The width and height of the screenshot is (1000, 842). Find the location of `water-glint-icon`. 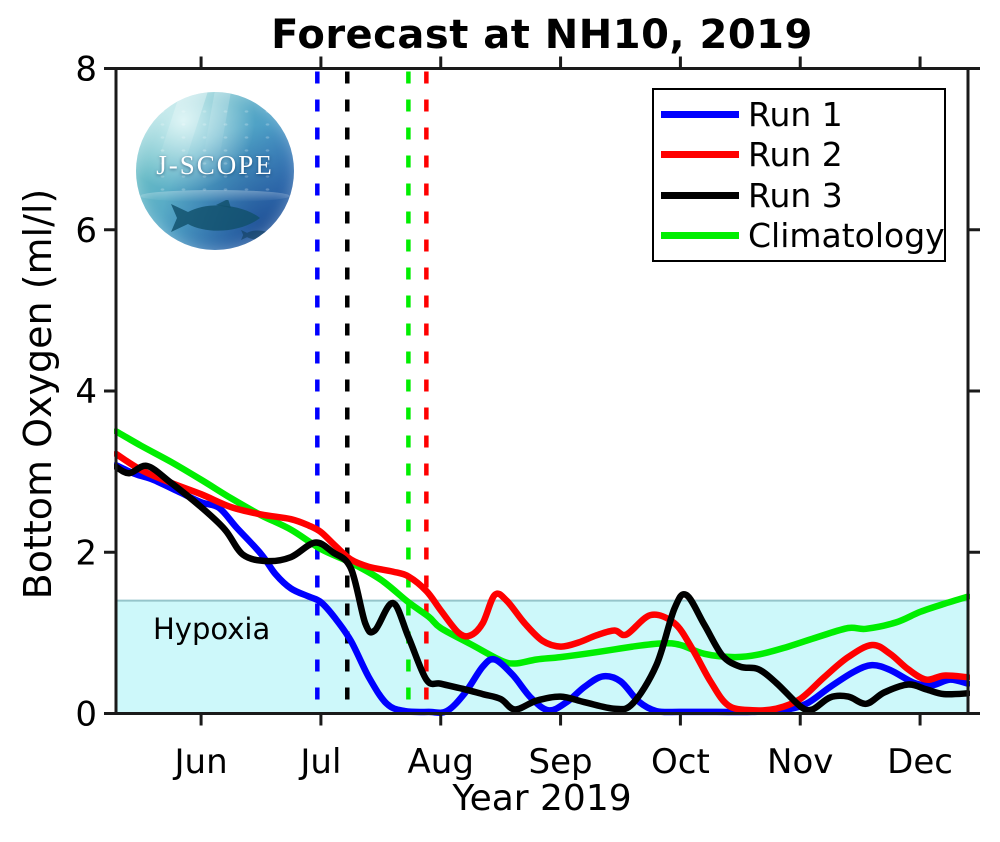

water-glint-icon is located at coordinates (215, 196).